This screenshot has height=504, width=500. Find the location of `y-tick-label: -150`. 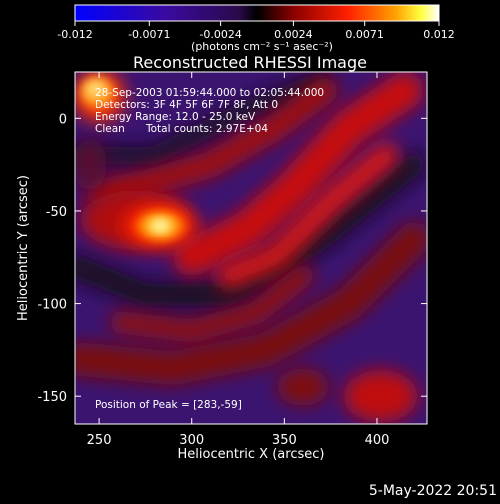

y-tick-label: -150 is located at coordinates (52, 397).